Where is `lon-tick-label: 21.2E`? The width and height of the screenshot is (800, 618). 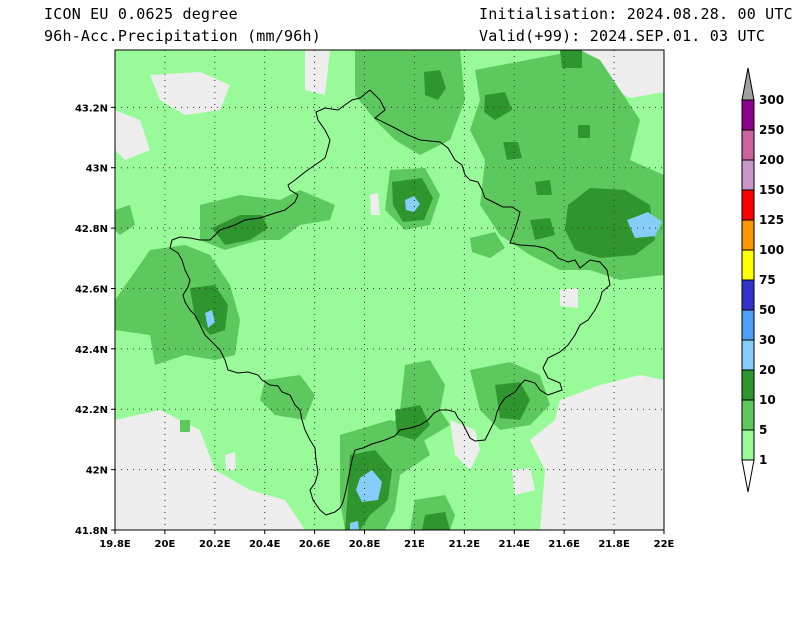
lon-tick-label: 21.2E is located at coordinates (465, 544).